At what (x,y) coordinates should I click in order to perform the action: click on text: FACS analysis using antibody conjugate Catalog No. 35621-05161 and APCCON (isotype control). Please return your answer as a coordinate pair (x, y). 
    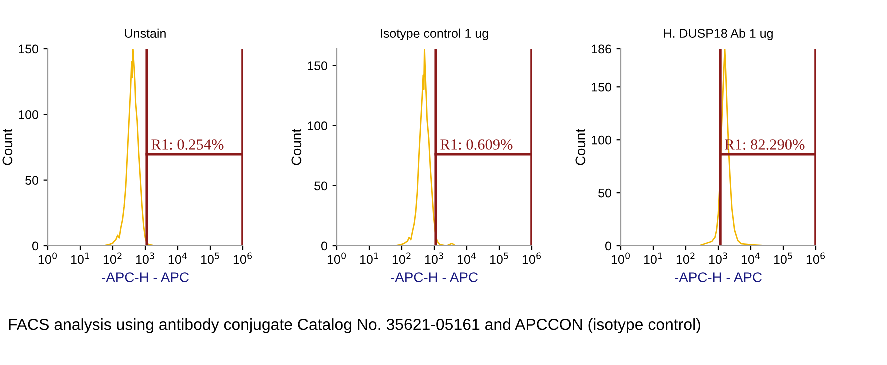
    Looking at the image, I should click on (354, 326).